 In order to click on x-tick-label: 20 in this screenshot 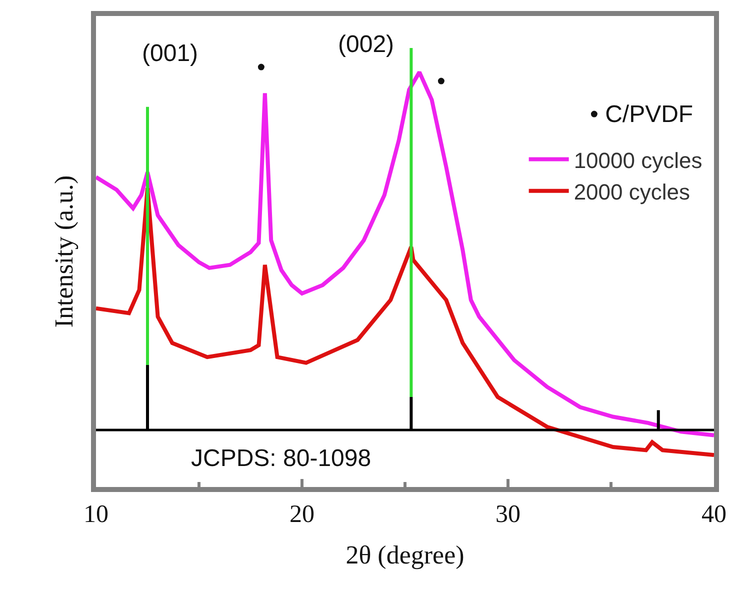, I will do `click(302, 514)`.